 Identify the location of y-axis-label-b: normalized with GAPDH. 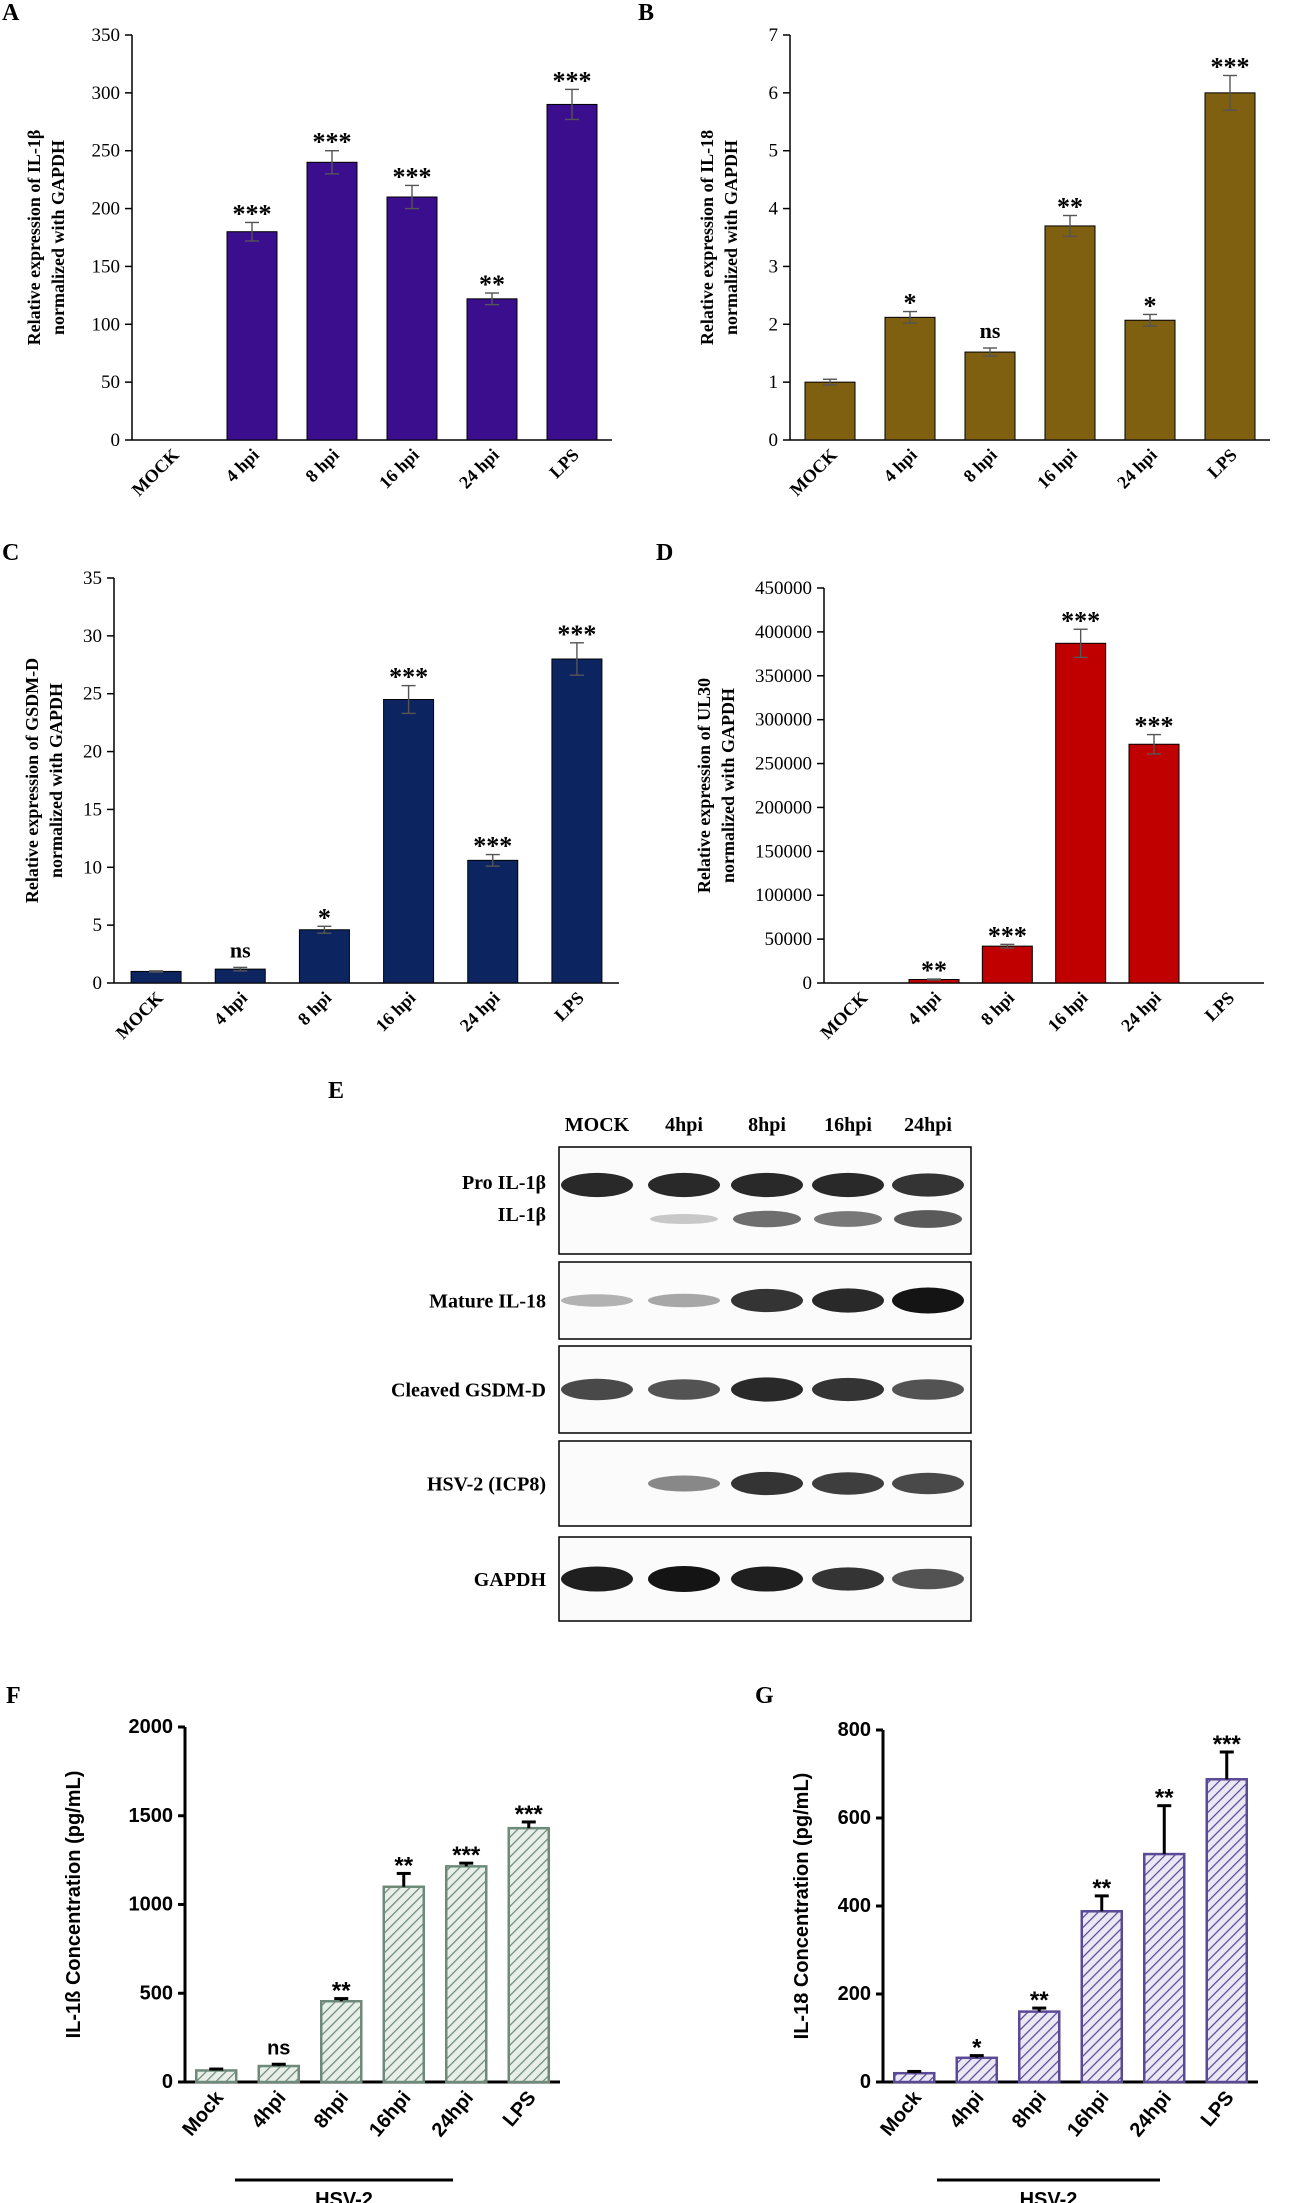
(731, 237).